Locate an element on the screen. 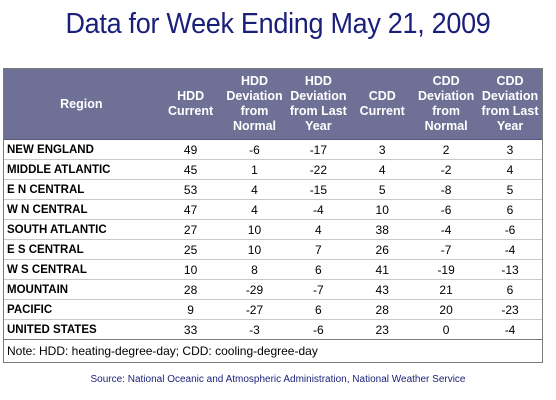  value-cell: -29 is located at coordinates (254, 289).